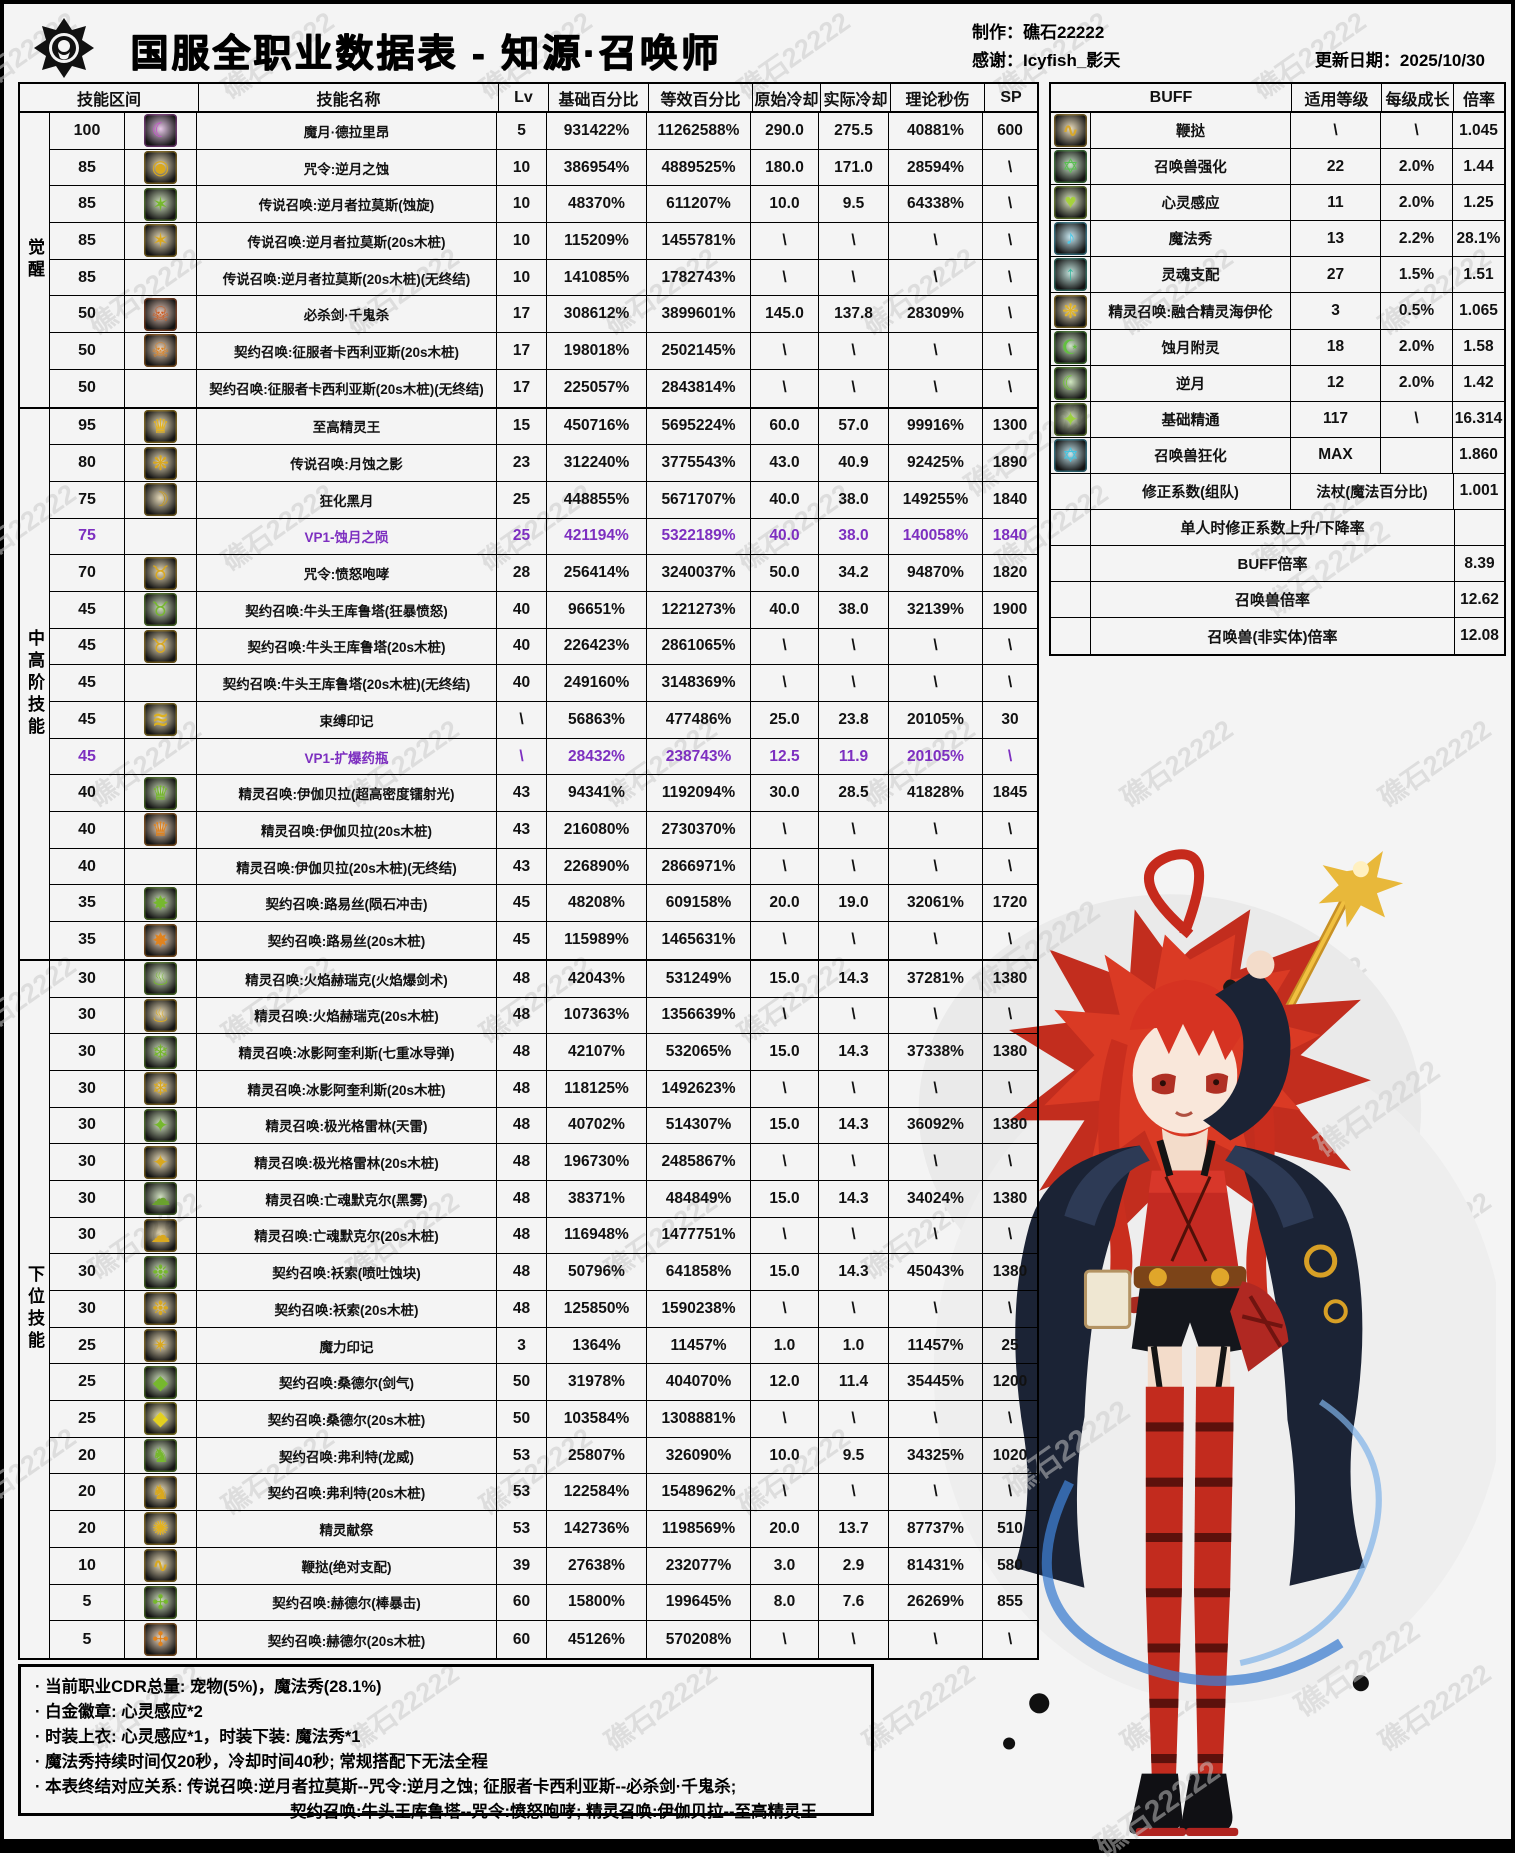 The height and width of the screenshot is (1865, 1515). Describe the element at coordinates (1010, 609) in the screenshot. I see `skill-sp: 1900` at that location.